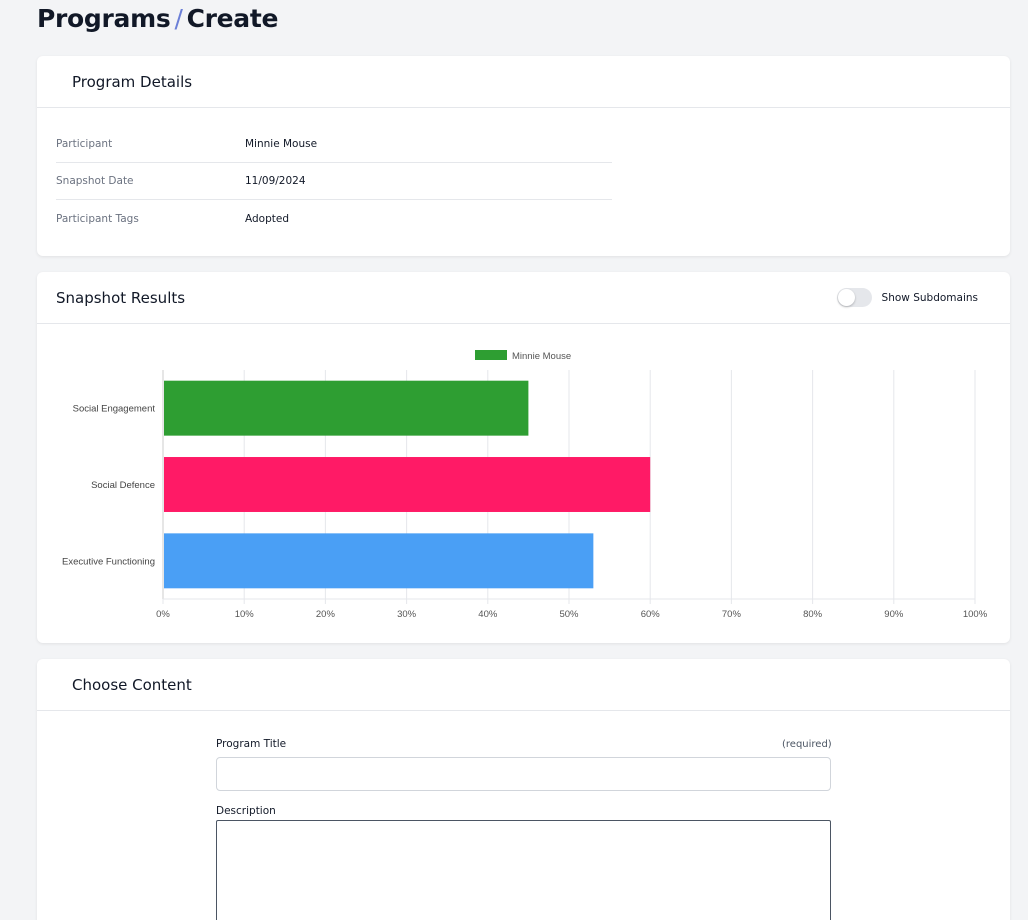 This screenshot has width=1028, height=920. Describe the element at coordinates (267, 218) in the screenshot. I see `detail-value: Adopted` at that location.